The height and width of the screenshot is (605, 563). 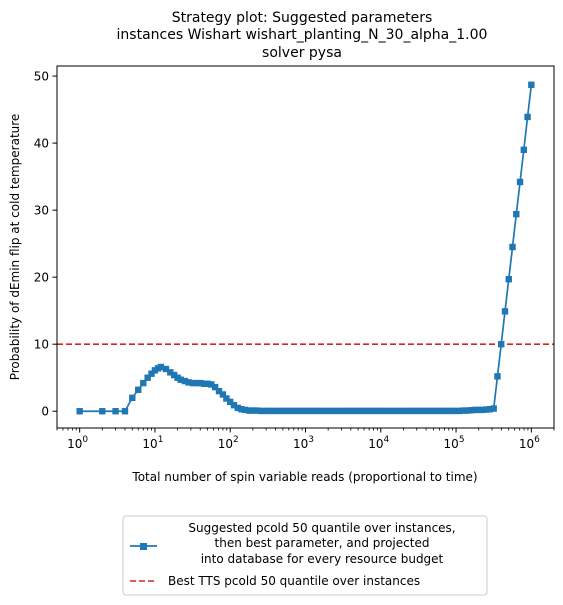 I want to click on x-axis-ticks: 10⁰ 10¹ 10² 10³ 10⁴ 10⁵ 10⁶, so click(x=305, y=439).